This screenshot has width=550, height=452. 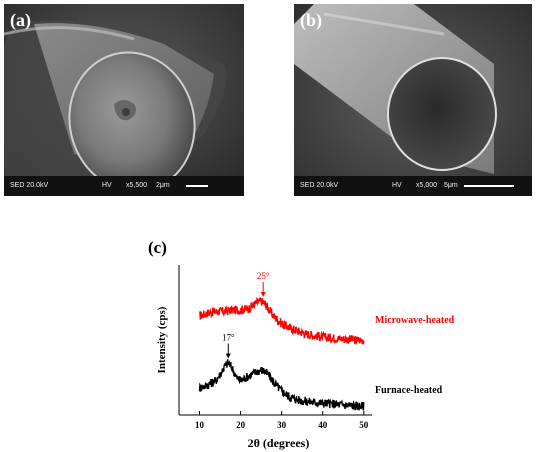 What do you see at coordinates (162, 339) in the screenshot?
I see `y-axis-label: Intensity (cps)` at bounding box center [162, 339].